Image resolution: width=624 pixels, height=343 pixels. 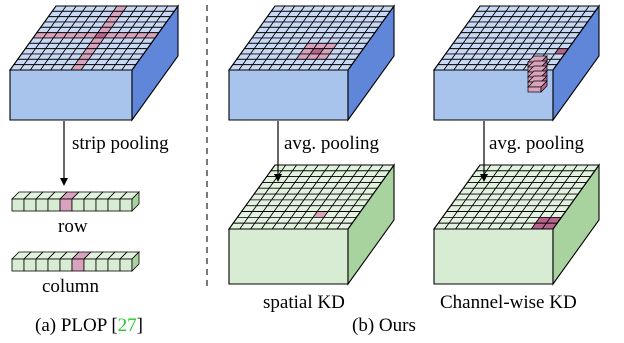 I want to click on avg-pooling-label-channel: avg. pooling, so click(x=536, y=143).